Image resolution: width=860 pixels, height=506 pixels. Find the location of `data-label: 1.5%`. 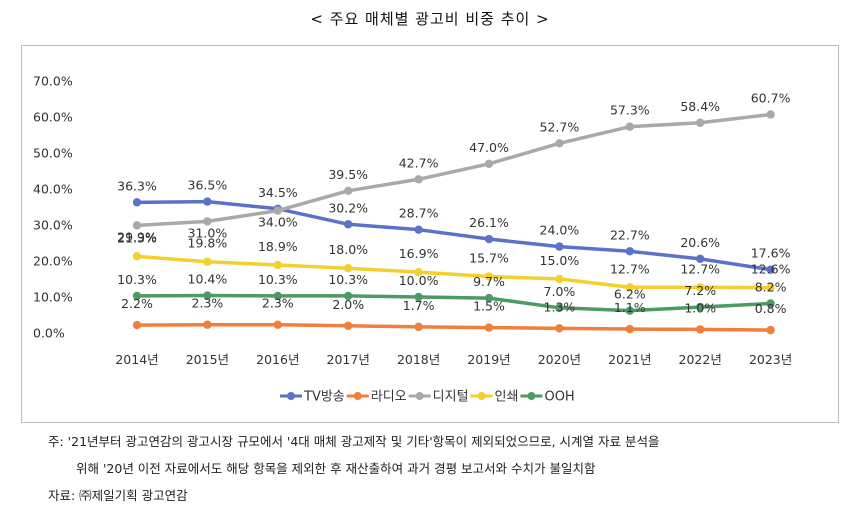

data-label: 1.5% is located at coordinates (489, 306).